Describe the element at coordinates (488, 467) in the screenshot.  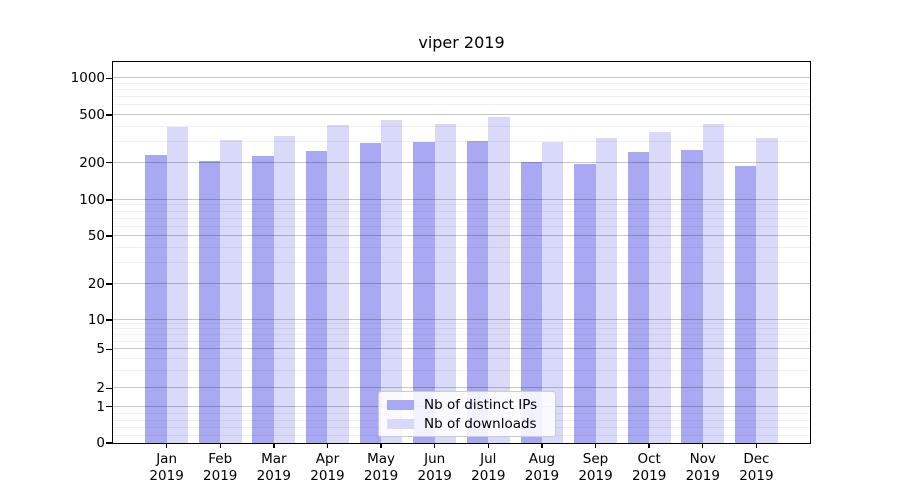
I see `x-tick-label: Jul 2019` at that location.